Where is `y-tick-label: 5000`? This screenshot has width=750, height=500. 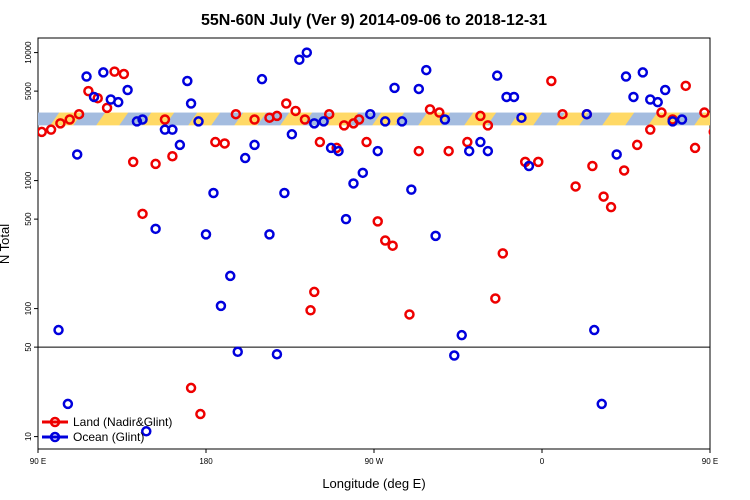 y-tick-label: 5000 is located at coordinates (28, 91).